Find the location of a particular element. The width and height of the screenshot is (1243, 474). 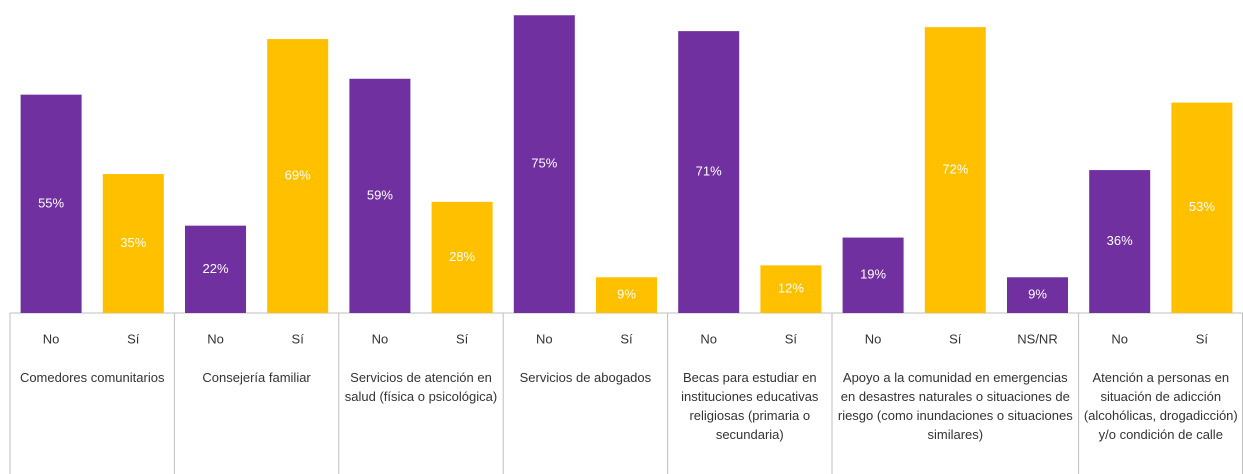

value-label: 53% is located at coordinates (1202, 206).